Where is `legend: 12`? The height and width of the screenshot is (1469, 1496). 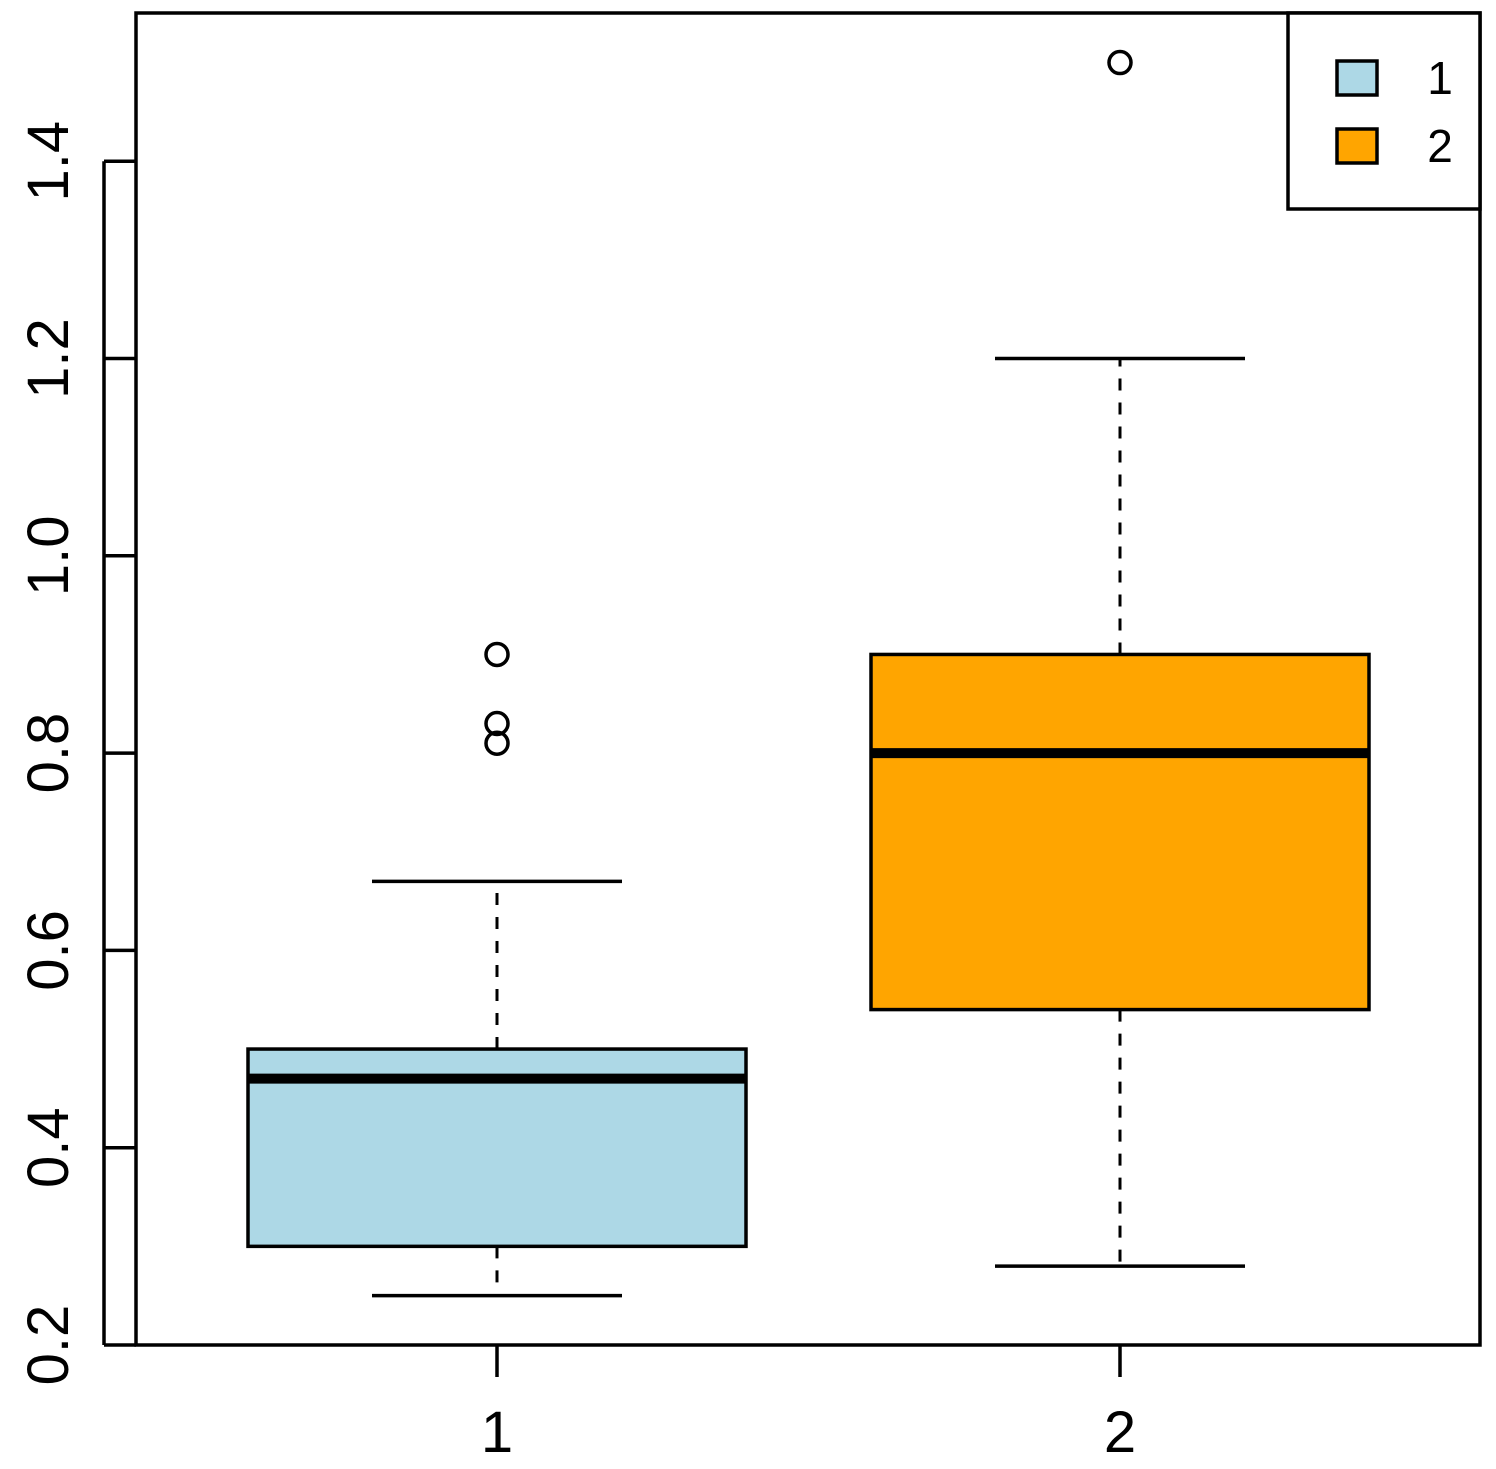
legend: 12 is located at coordinates (1384, 111).